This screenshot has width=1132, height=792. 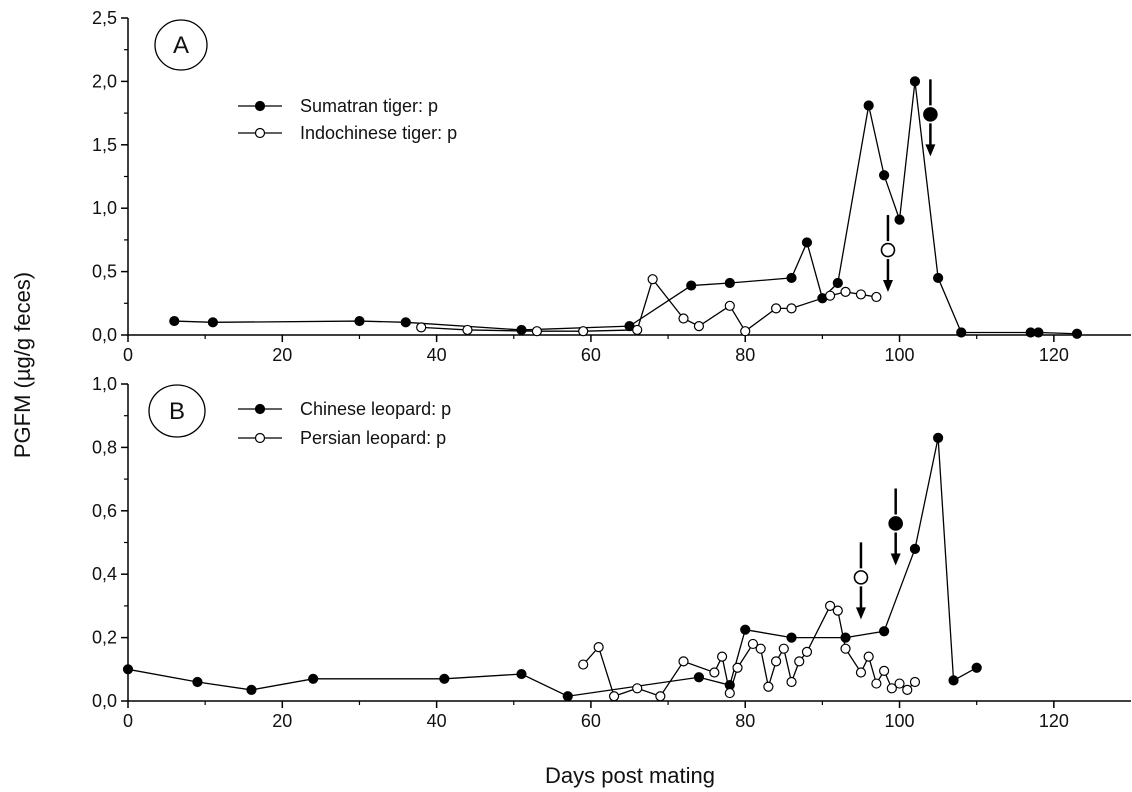 What do you see at coordinates (260, 133) in the screenshot?
I see `panel-a-legend-marker` at bounding box center [260, 133].